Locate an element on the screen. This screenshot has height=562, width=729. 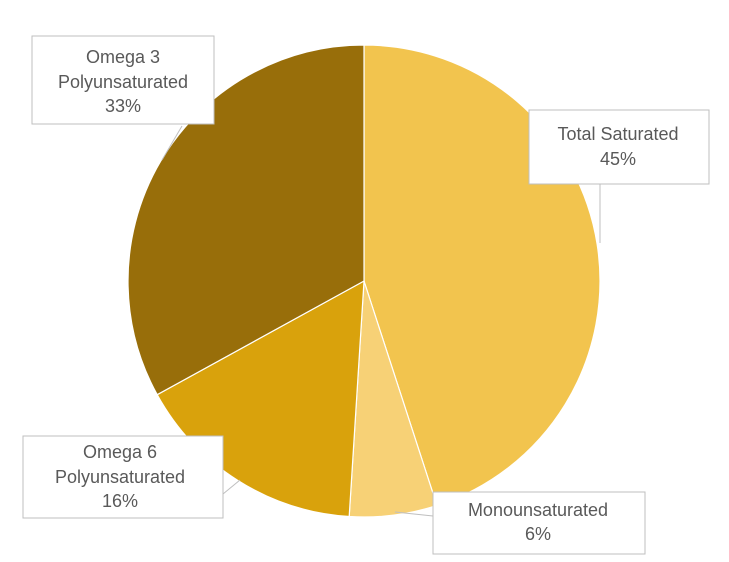
callout-total-saturated: Total Saturated 45% is located at coordinates (619, 147).